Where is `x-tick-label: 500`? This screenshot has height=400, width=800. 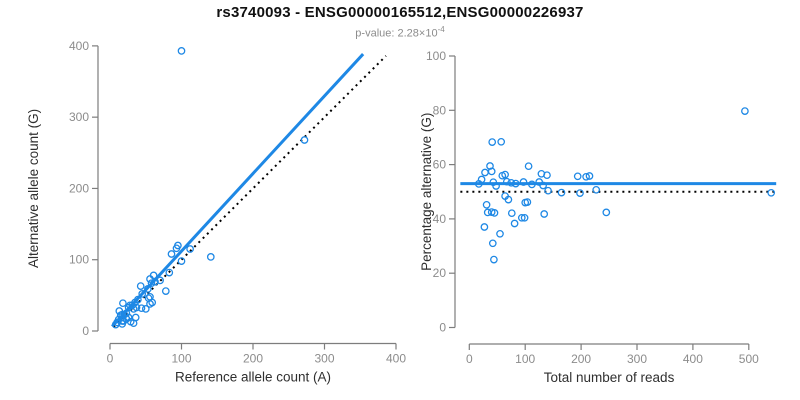
x-tick-label: 500 is located at coordinates (749, 359).